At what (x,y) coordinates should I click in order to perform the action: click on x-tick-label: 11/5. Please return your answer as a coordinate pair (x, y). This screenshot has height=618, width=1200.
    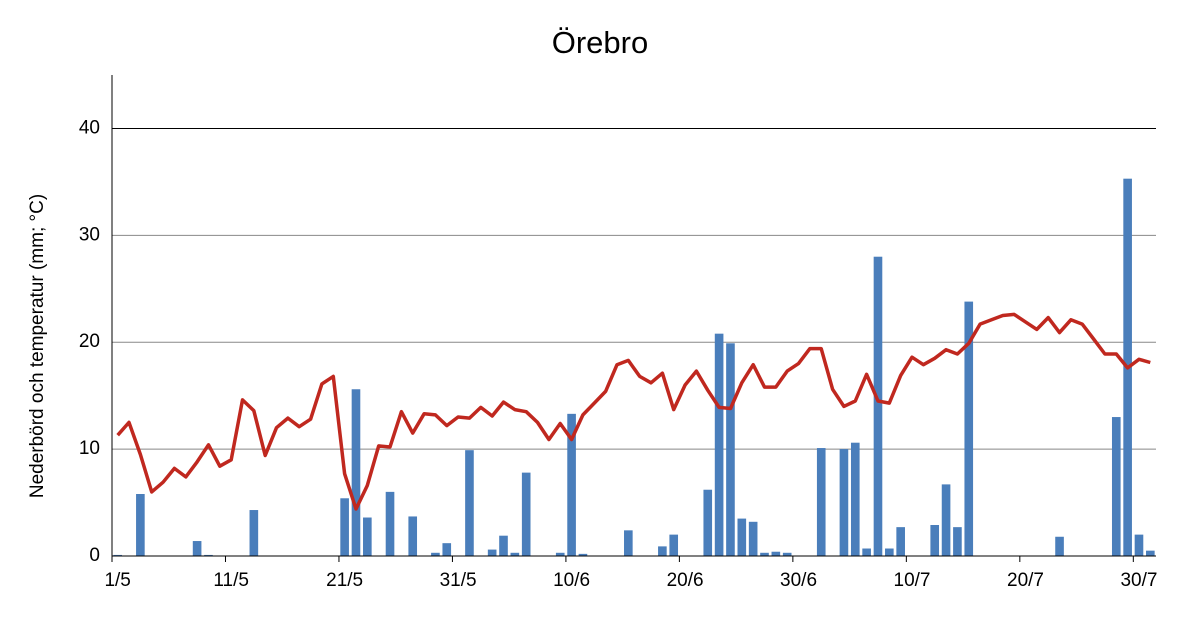
    Looking at the image, I should click on (231, 580).